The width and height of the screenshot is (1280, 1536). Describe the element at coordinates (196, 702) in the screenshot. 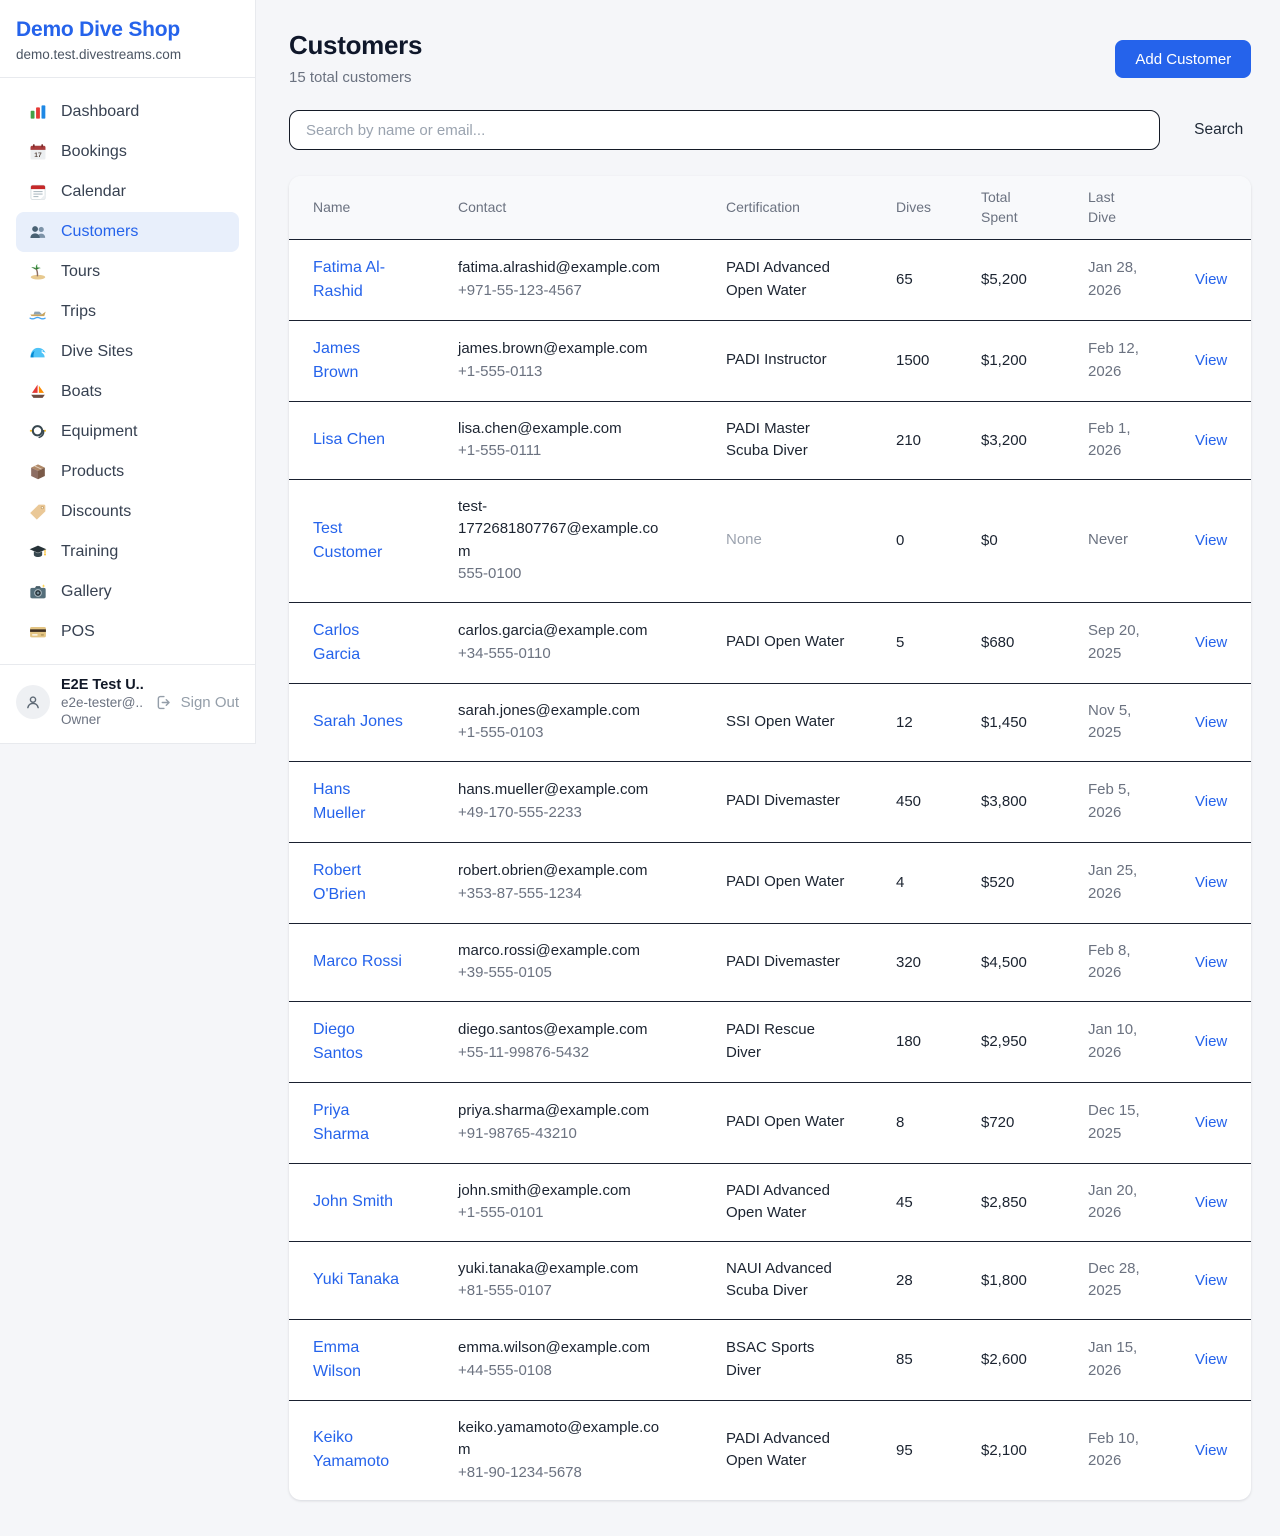

I see `sign-out-button: Sign Out` at that location.